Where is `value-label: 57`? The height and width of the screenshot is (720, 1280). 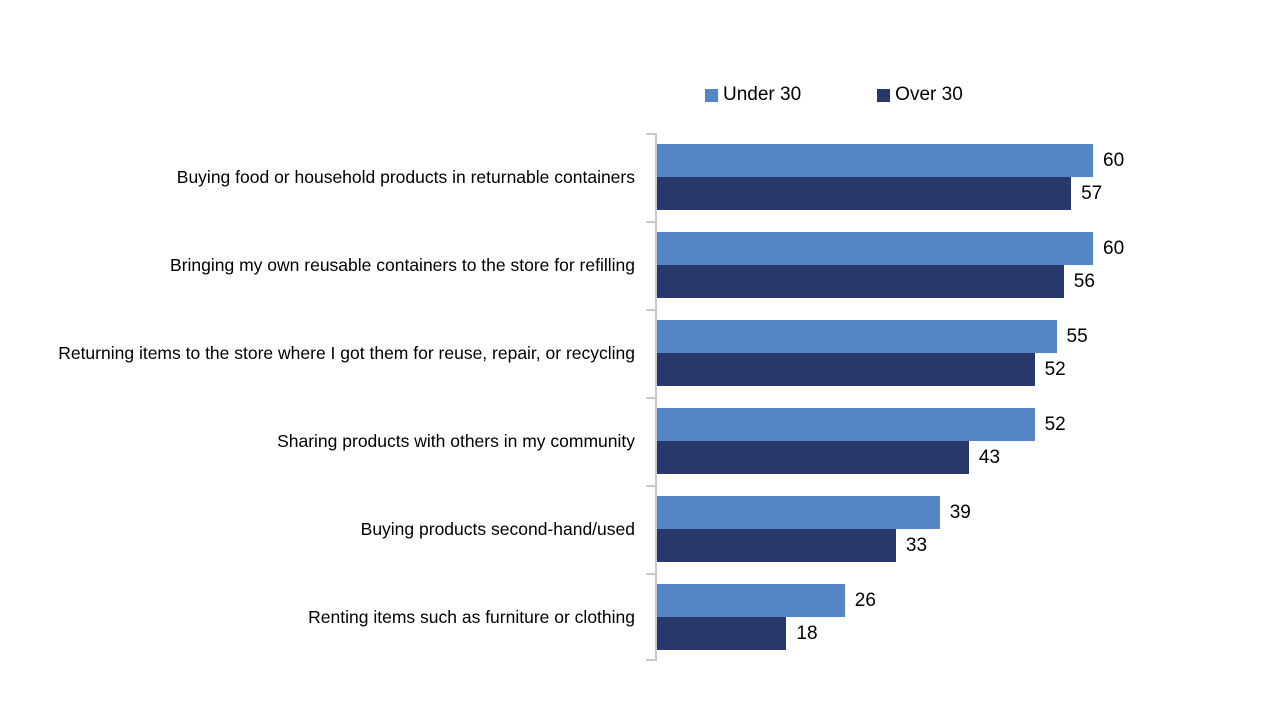 value-label: 57 is located at coordinates (1092, 193).